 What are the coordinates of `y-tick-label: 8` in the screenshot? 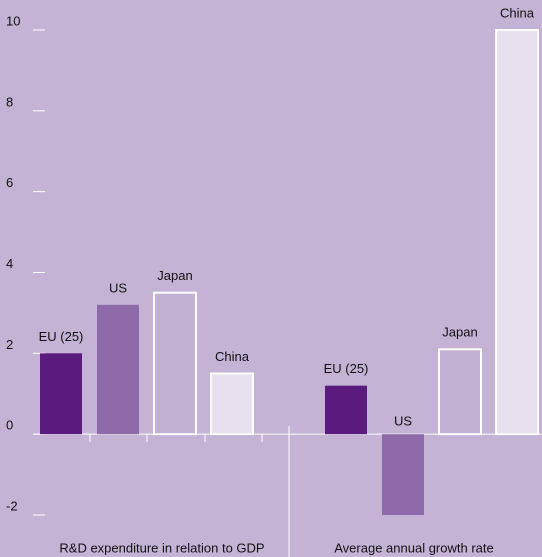 It's located at (9, 101).